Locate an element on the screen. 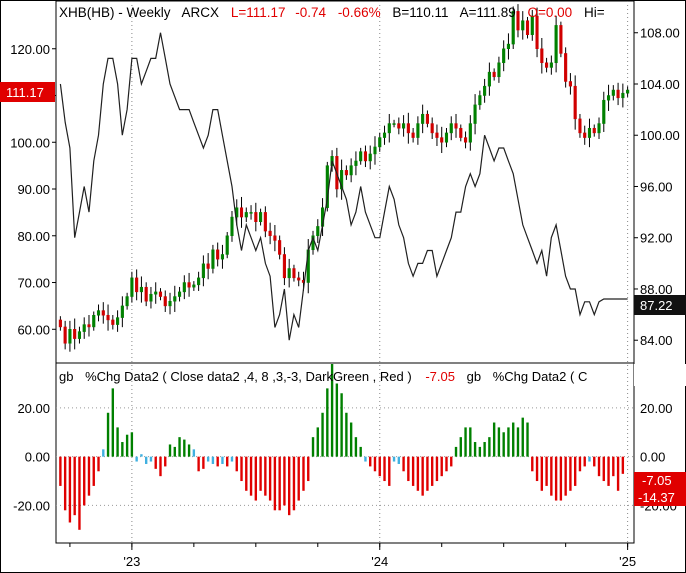 Image resolution: width=686 pixels, height=573 pixels. price-last-badge-text: 111.17 is located at coordinates (25, 92).